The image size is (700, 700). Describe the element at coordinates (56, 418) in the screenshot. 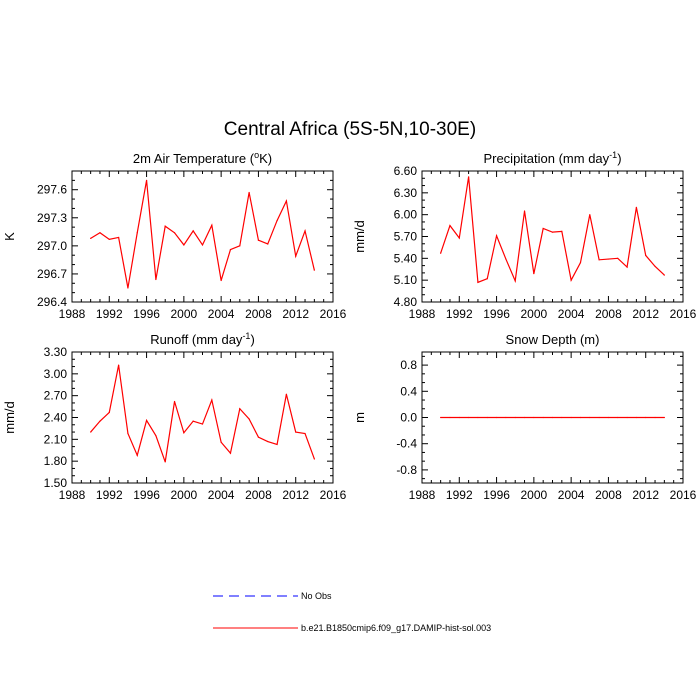

I see `y-tick-label: 2.40` at that location.